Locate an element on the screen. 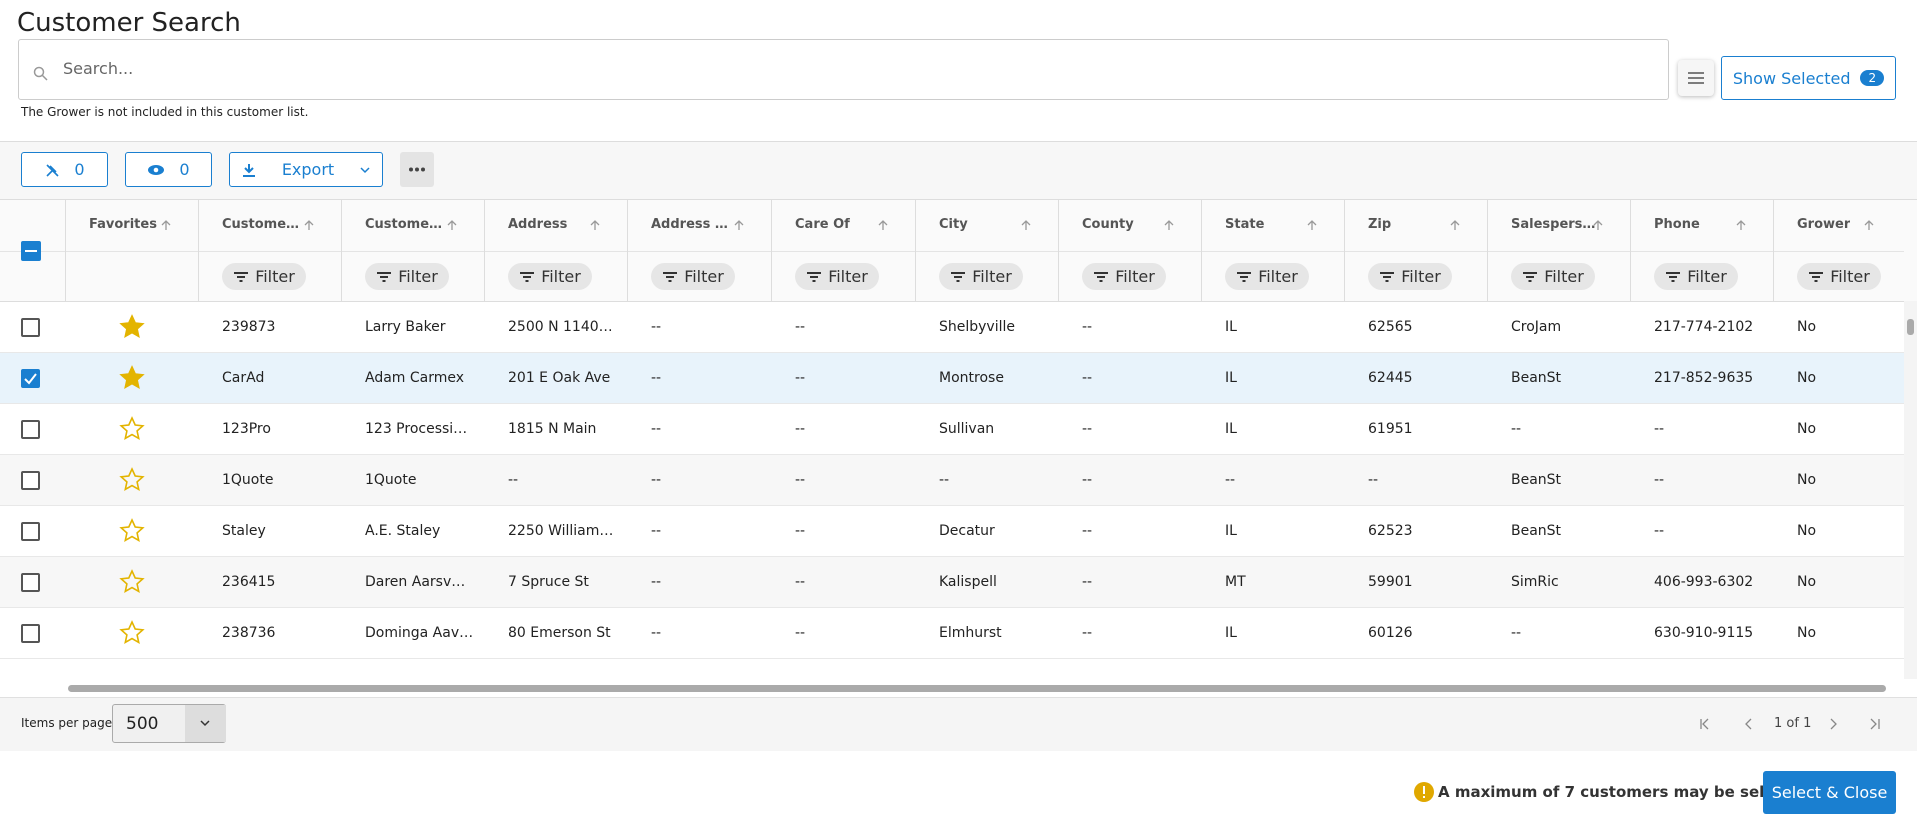 The image size is (1917, 828). selection-limit-warning: A maximum of 7 customers may be selected is located at coordinates (1625, 792).